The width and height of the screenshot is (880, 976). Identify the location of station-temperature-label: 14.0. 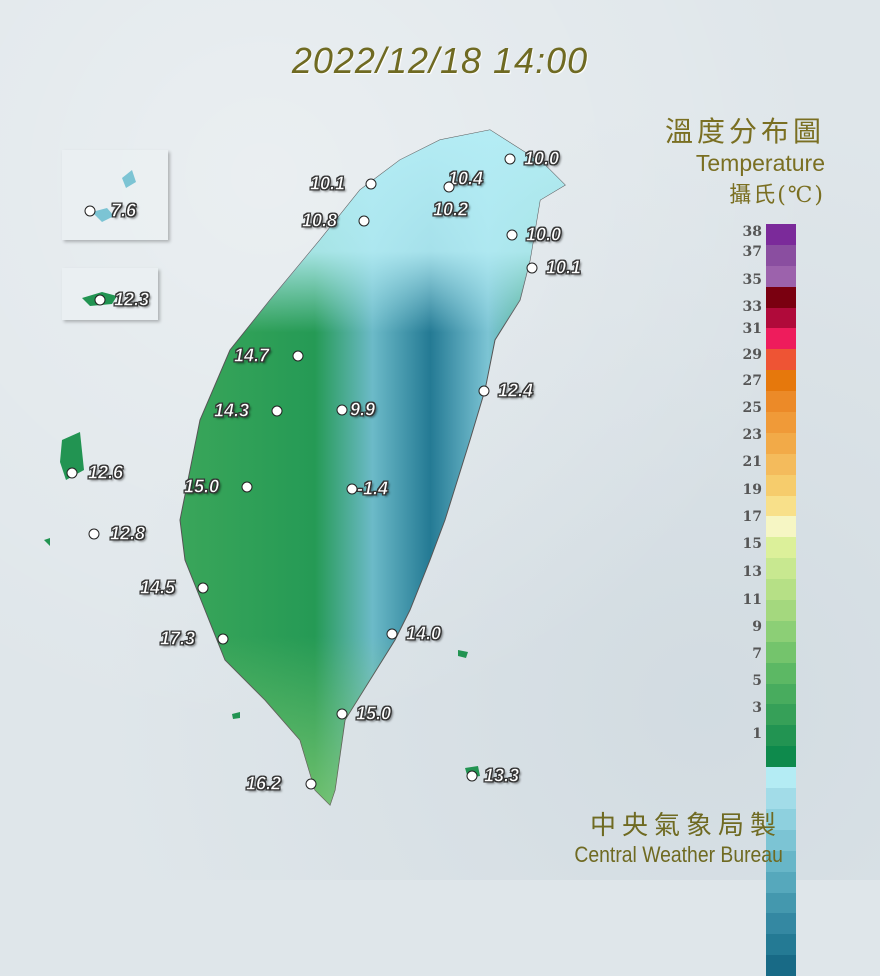
(424, 633).